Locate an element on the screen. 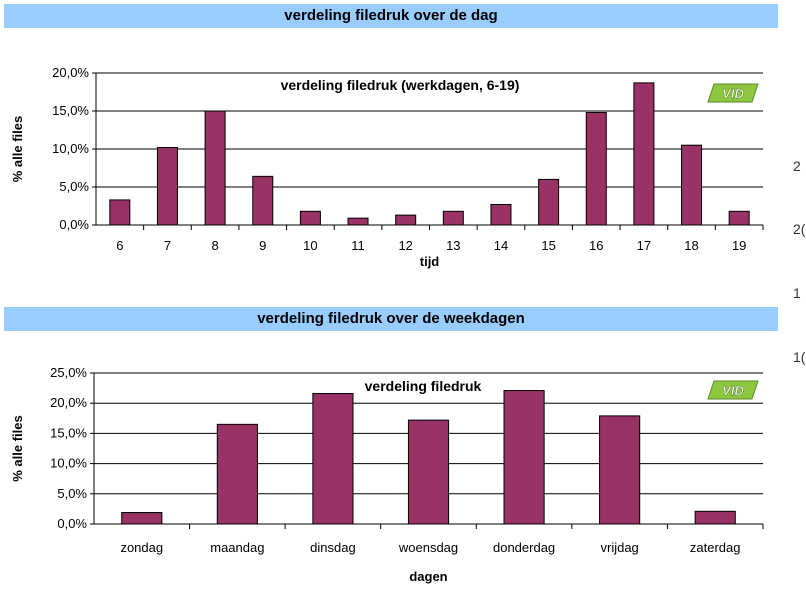 This screenshot has width=806, height=598. week-ytick-label: 10,0% is located at coordinates (68, 463).